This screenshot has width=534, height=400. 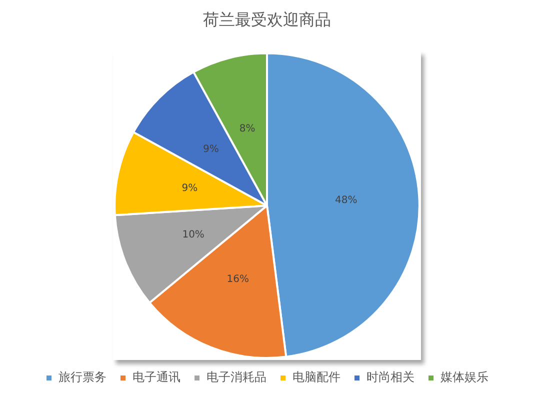 What do you see at coordinates (316, 377) in the screenshot?
I see `legend-label: 电脑配件` at bounding box center [316, 377].